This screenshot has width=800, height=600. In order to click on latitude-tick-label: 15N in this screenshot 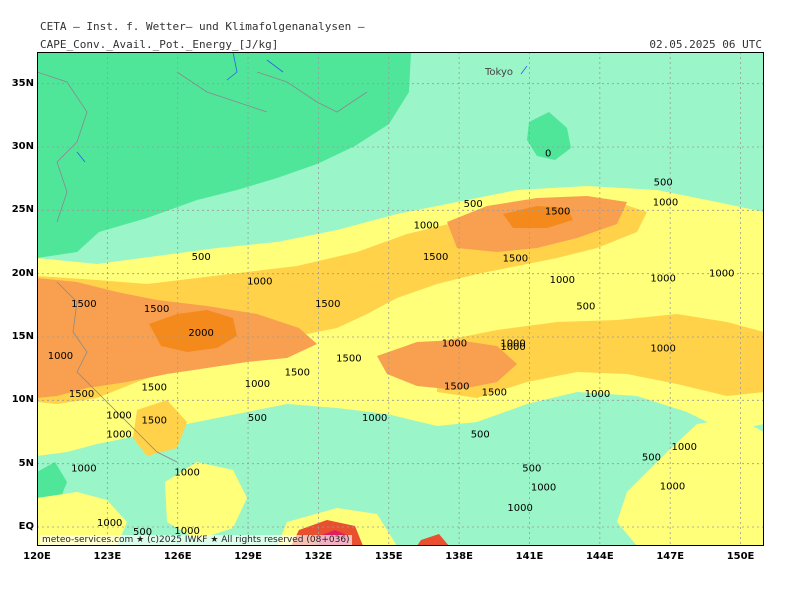, I will do `click(22, 336)`.